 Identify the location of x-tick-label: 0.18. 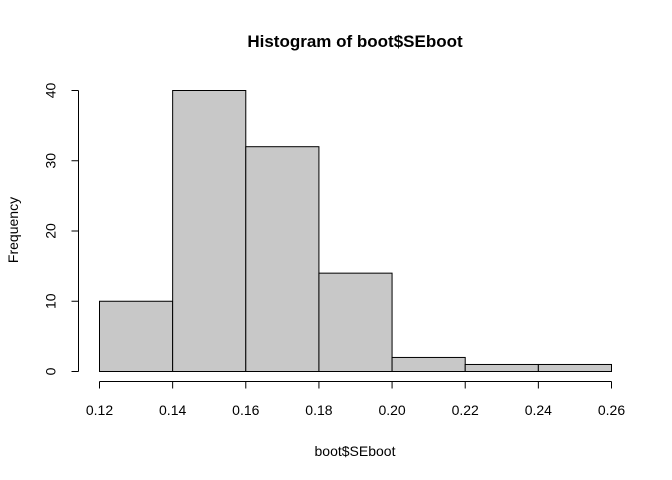
(318, 410).